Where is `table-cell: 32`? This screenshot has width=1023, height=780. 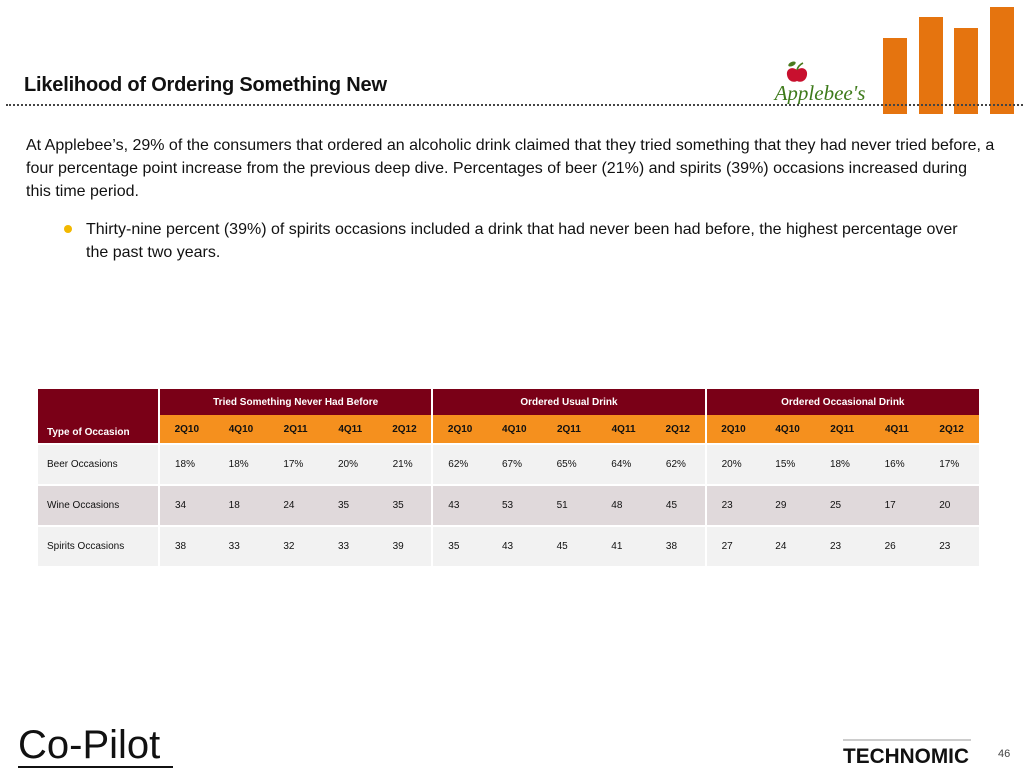
table-cell: 32 is located at coordinates (295, 545).